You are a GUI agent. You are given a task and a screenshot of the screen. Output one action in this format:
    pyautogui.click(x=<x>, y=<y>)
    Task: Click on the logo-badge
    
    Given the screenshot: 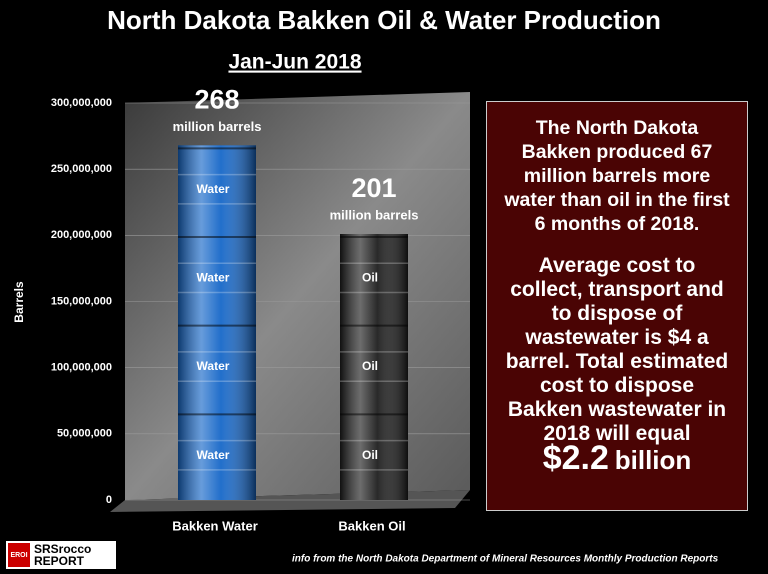 What is the action you would take?
    pyautogui.click(x=19, y=555)
    